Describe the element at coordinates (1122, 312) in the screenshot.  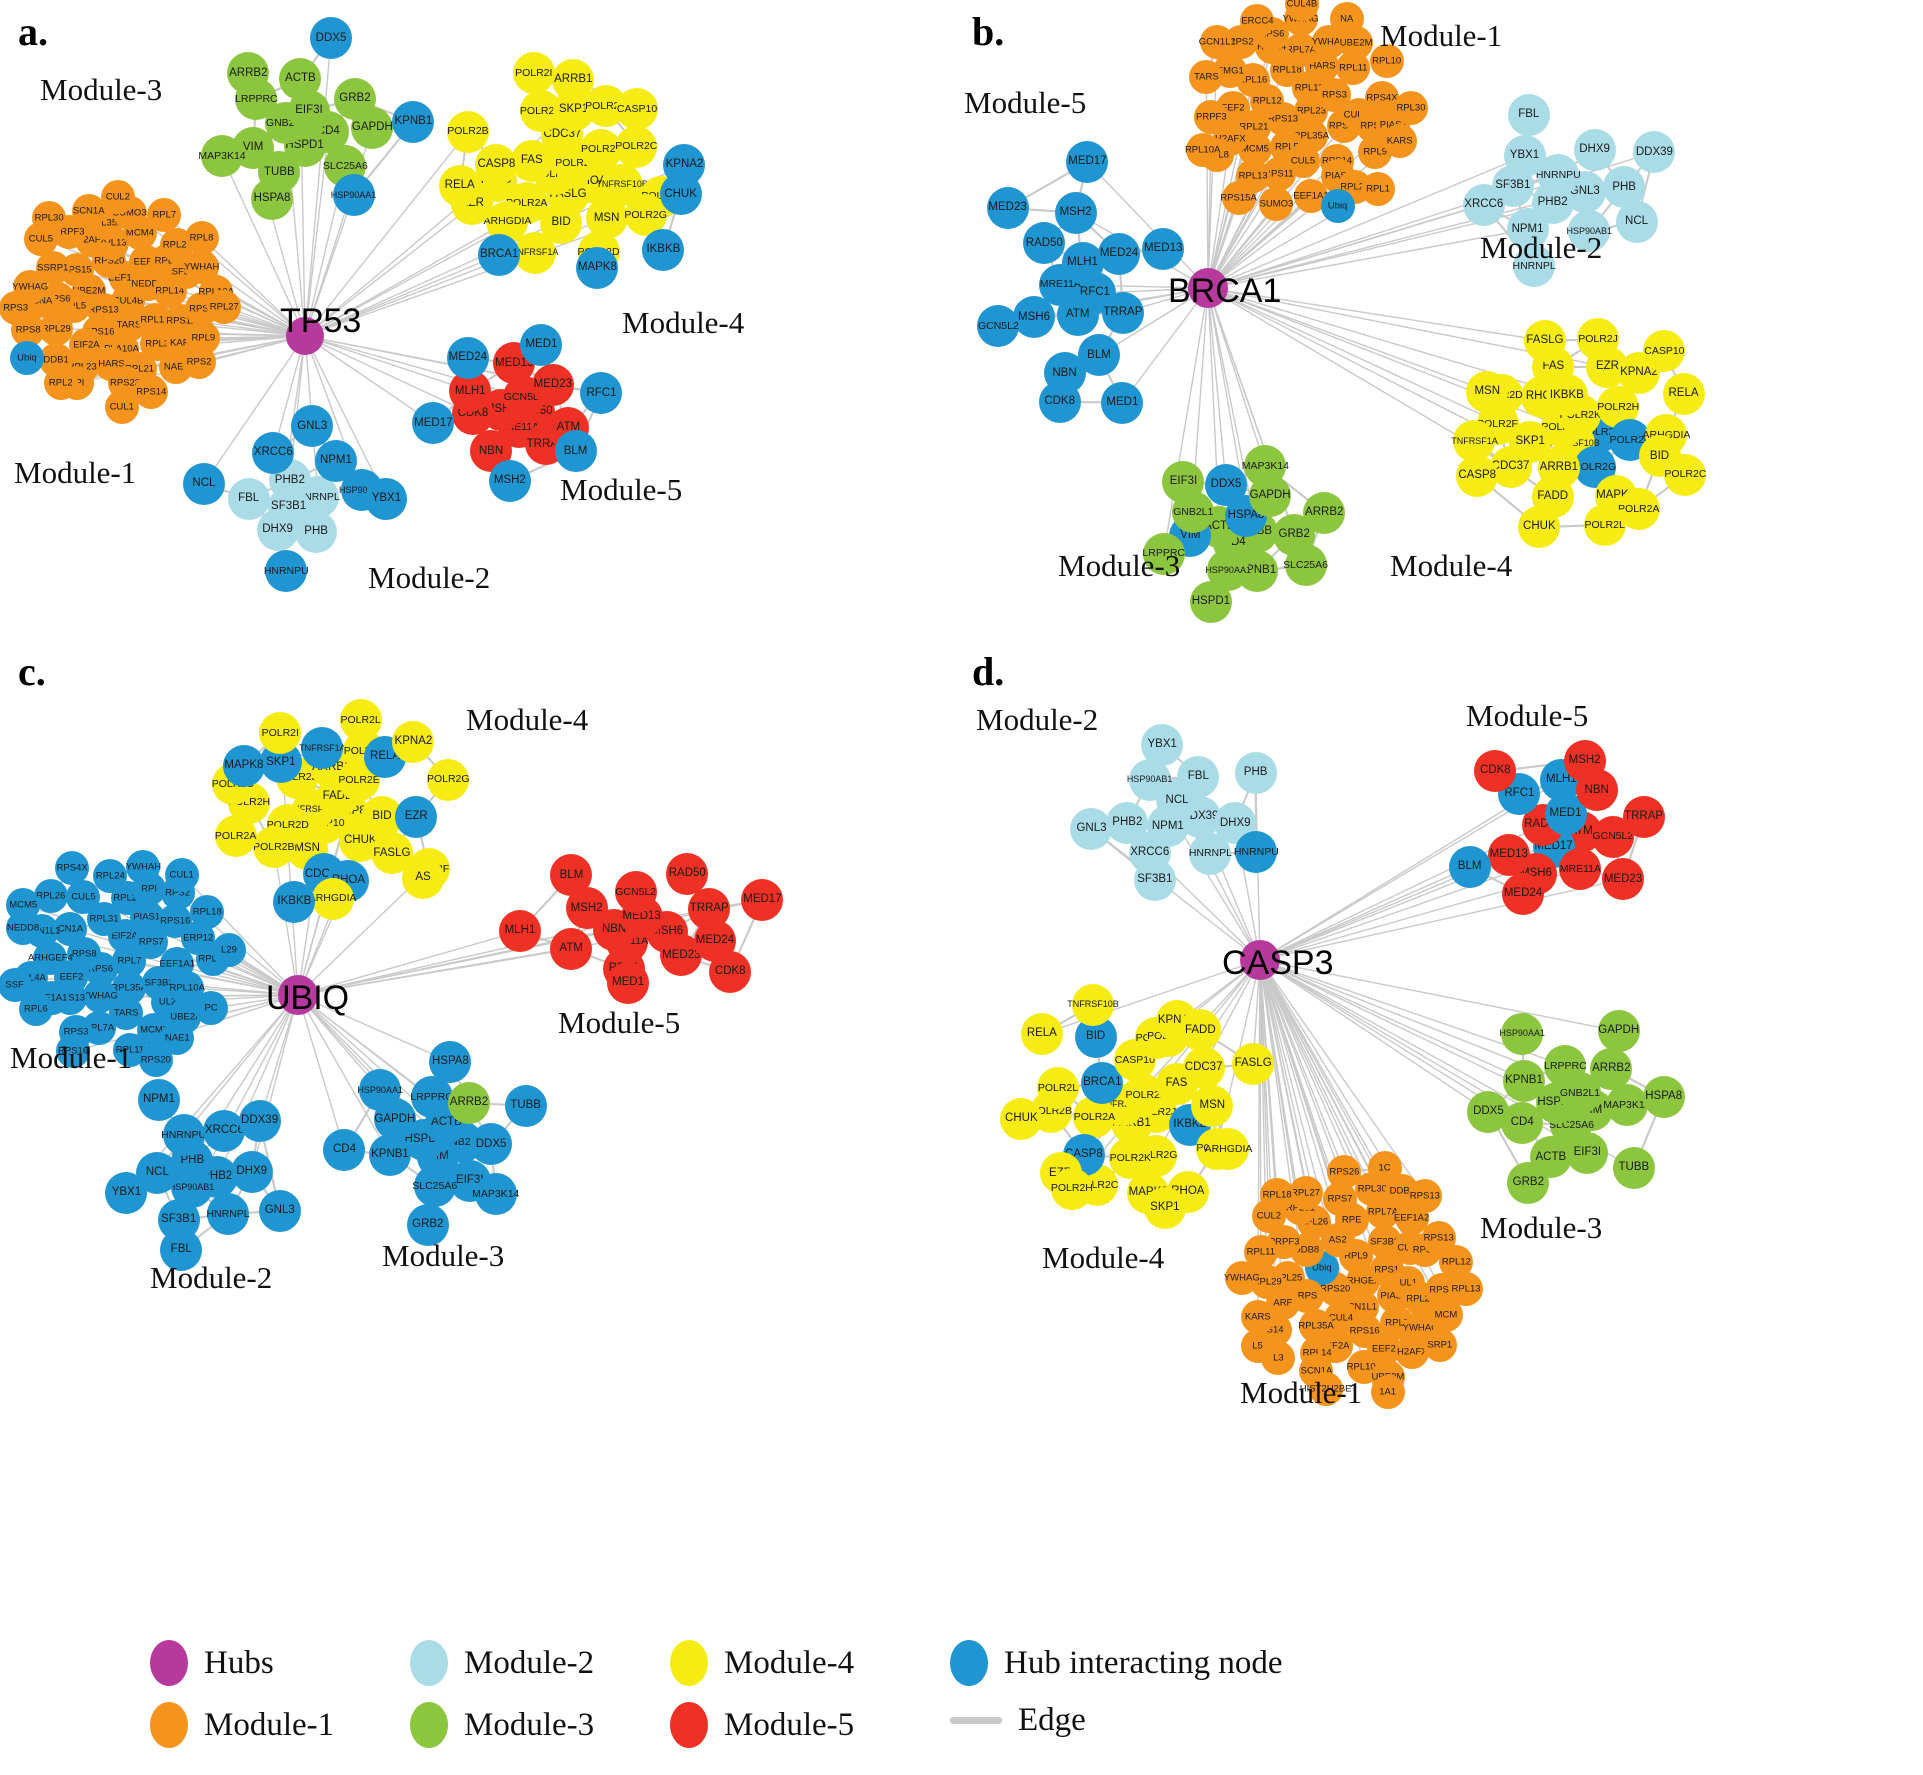
I see `network-node: TRRAP` at that location.